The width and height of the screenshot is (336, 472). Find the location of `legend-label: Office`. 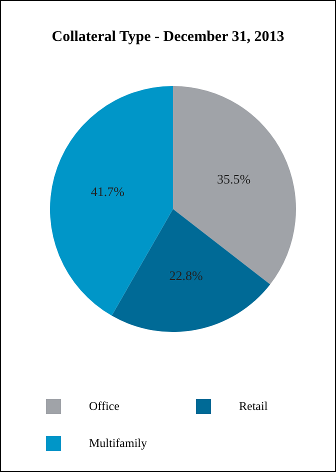

legend-label: Office is located at coordinates (104, 406).